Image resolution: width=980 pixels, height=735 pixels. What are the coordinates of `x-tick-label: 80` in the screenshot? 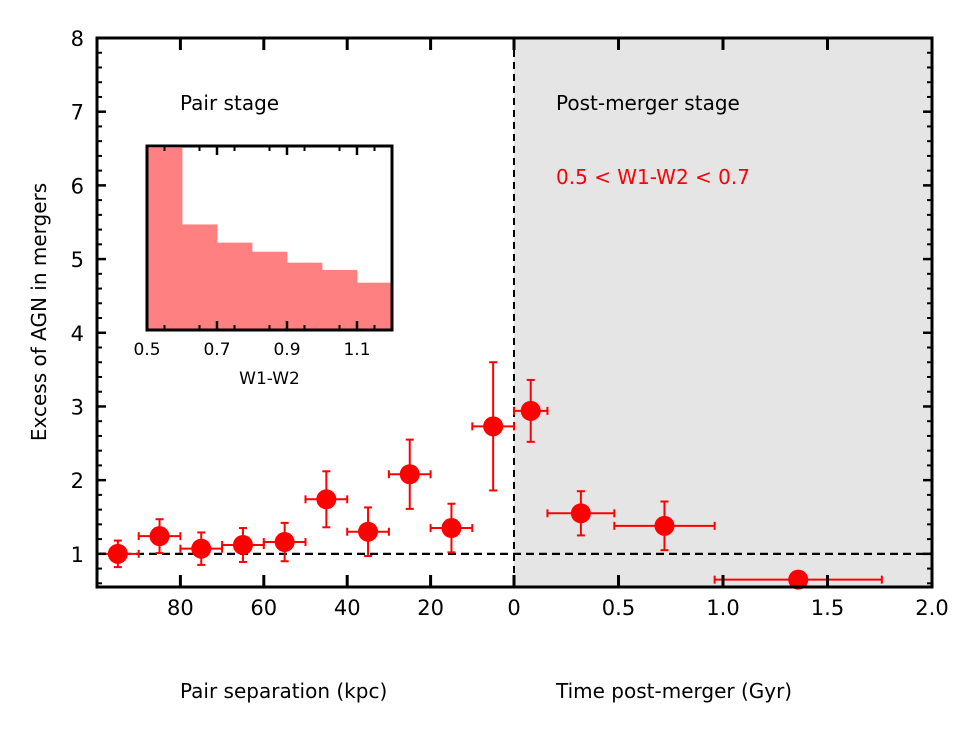 It's located at (180, 608).